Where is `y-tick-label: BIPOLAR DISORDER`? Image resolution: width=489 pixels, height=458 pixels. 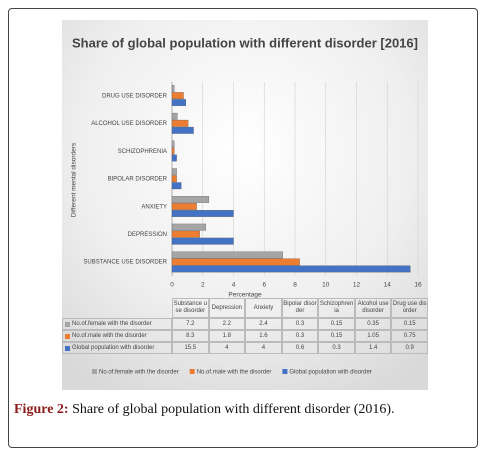
y-tick-label: BIPOLAR DISORDER is located at coordinates (138, 180).